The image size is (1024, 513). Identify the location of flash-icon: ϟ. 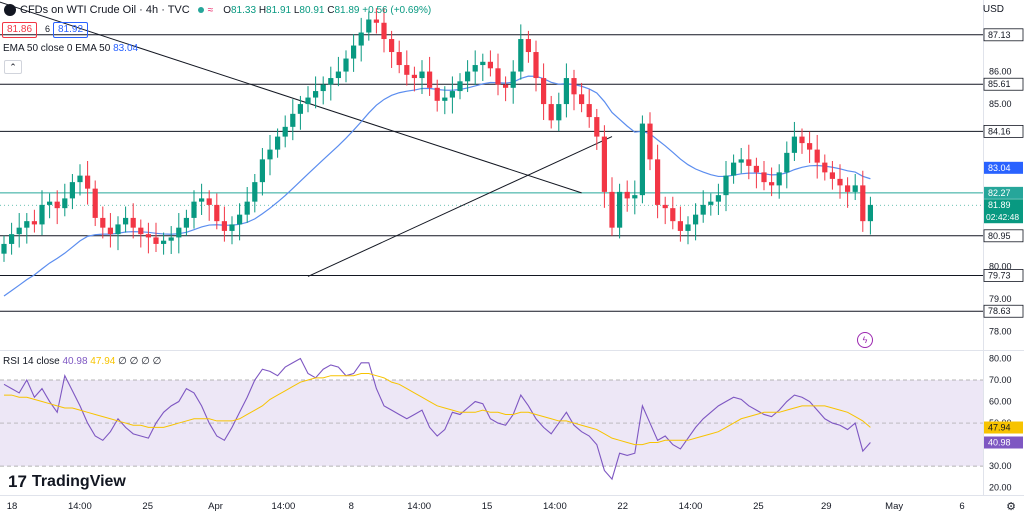
(865, 340).